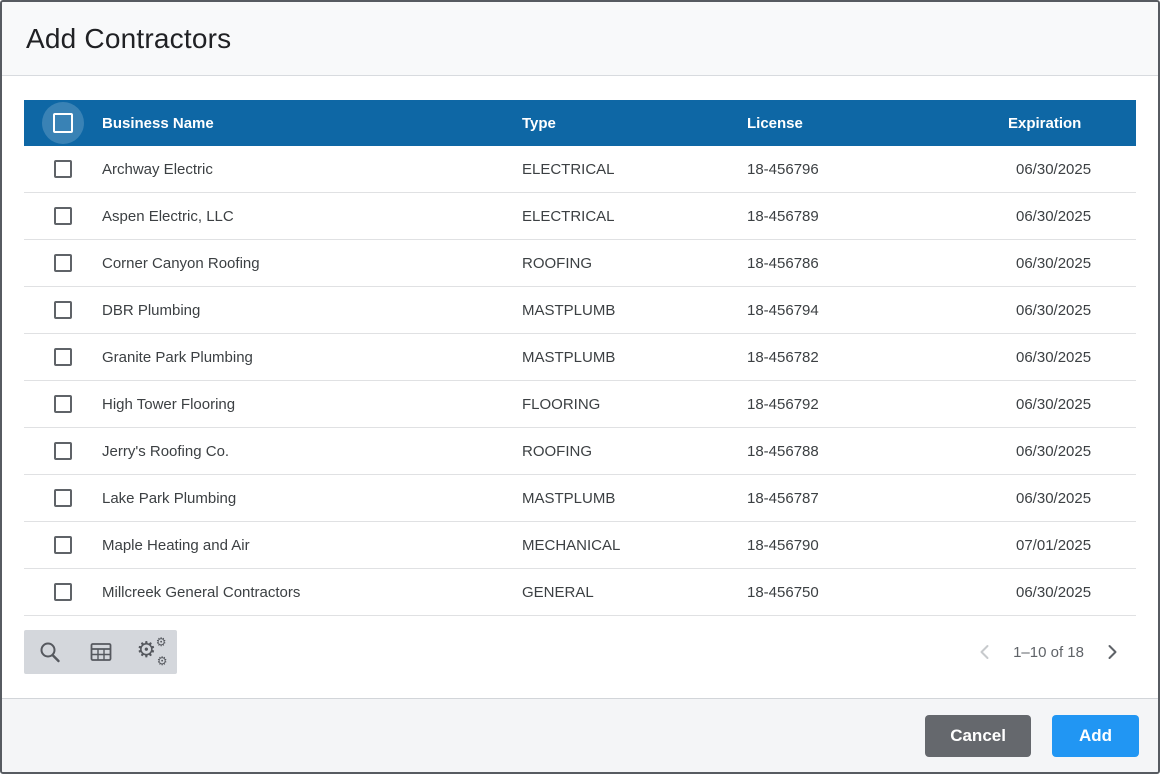 Image resolution: width=1160 pixels, height=774 pixels. Describe the element at coordinates (783, 498) in the screenshot. I see `license-cell: 18-456787` at that location.